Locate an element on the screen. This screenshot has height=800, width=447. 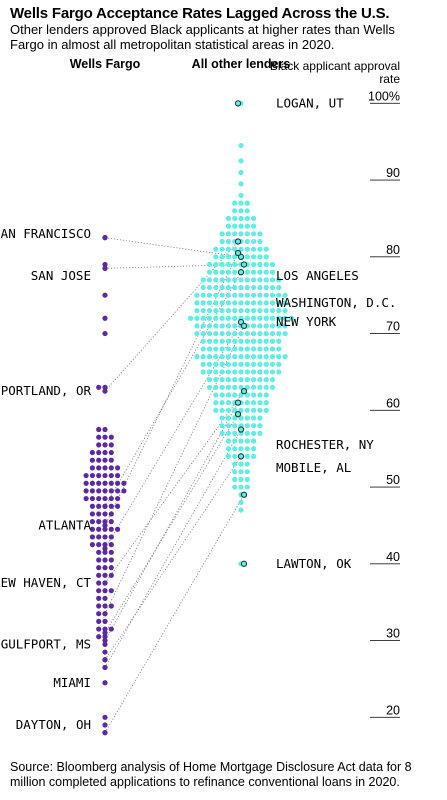
highlight-ring-miami is located at coordinates (241, 429).